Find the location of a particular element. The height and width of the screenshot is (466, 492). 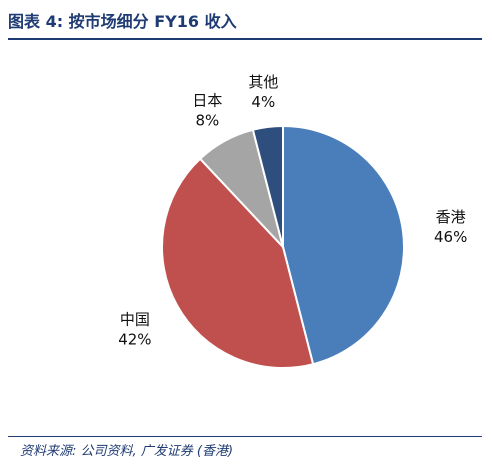

slice-category-label-0: 香港 is located at coordinates (451, 217).